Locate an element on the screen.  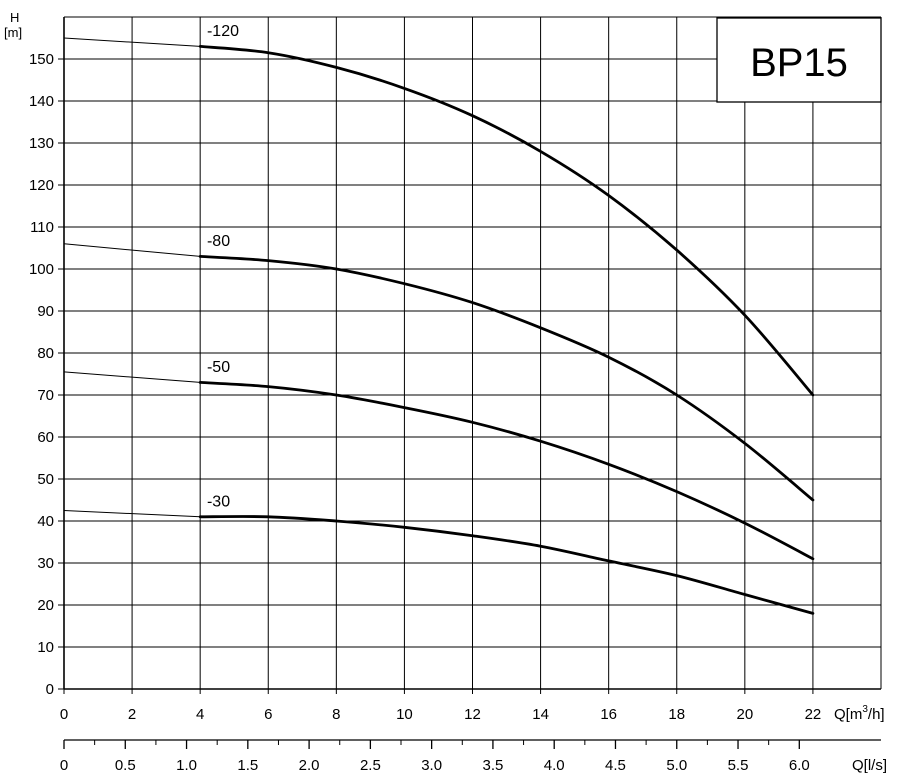
y-tick-label: 50 is located at coordinates (45, 479).